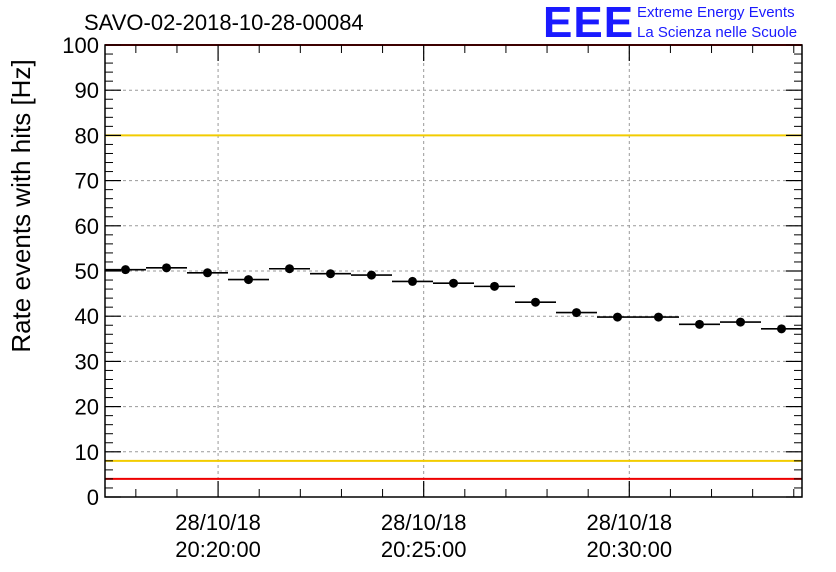 This screenshot has height=572, width=836. I want to click on y-tick-label: 80, so click(87, 135).